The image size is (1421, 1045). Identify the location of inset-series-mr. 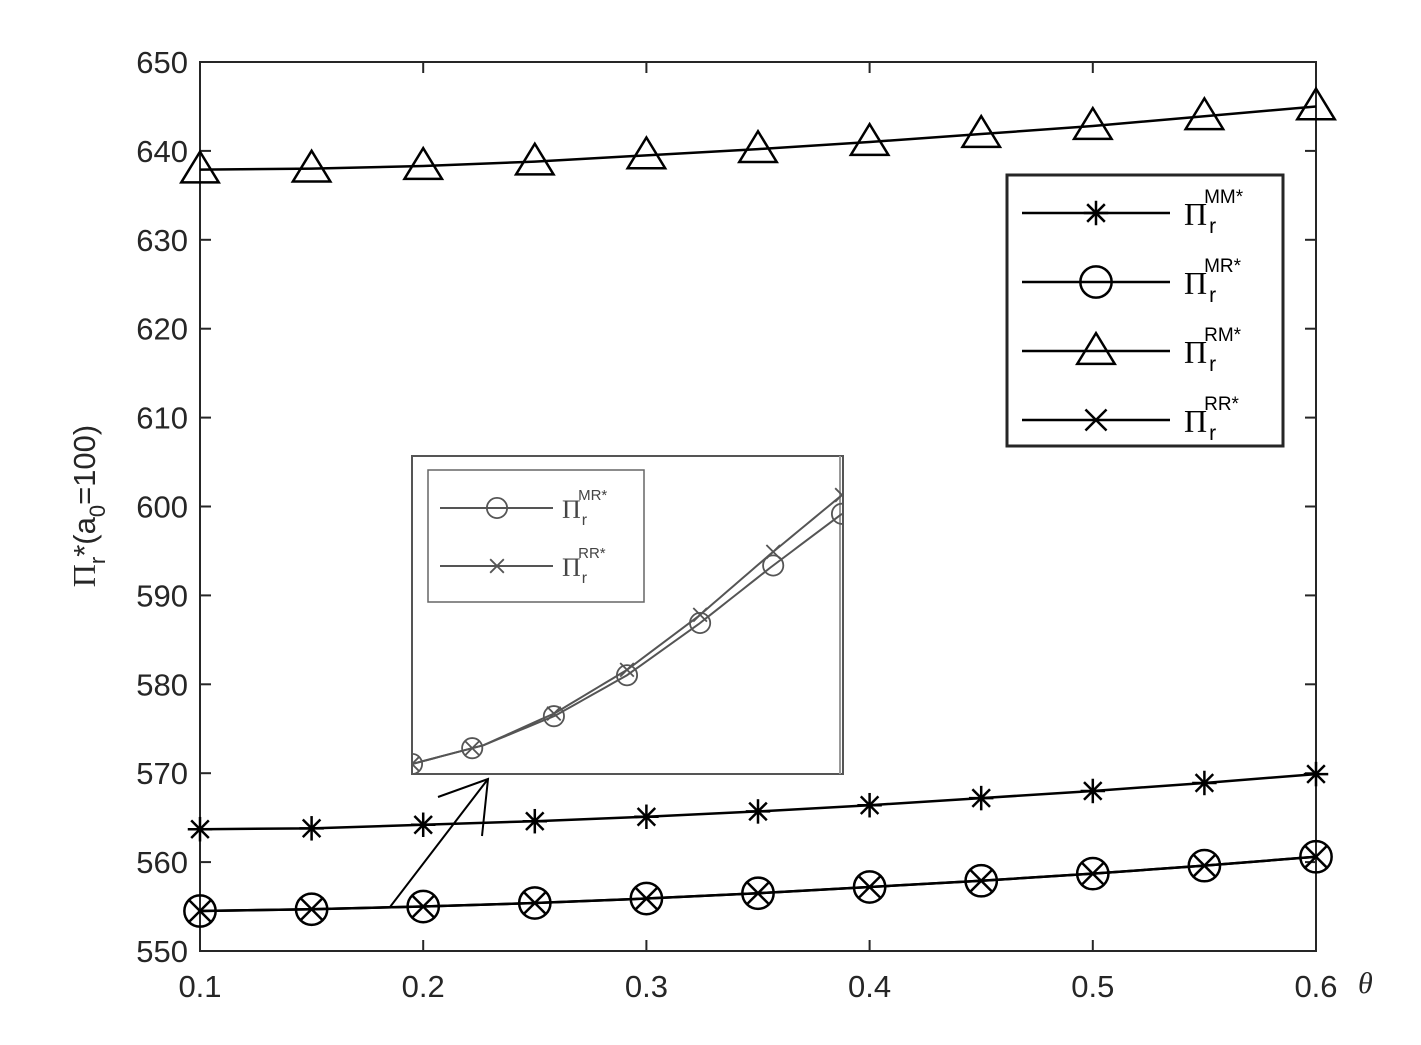
(627, 638).